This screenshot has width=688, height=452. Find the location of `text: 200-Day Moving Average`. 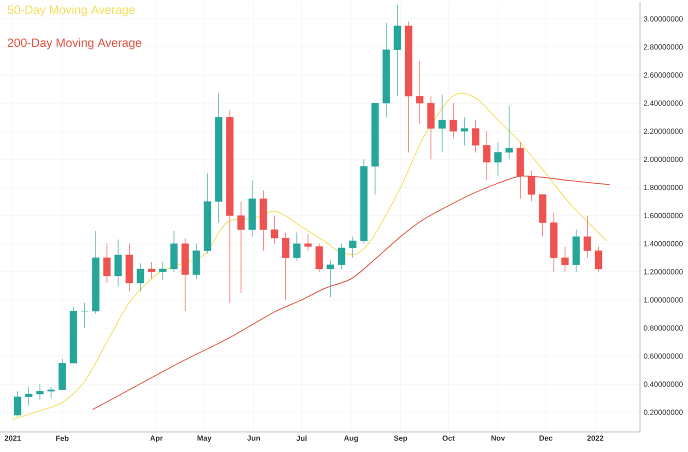

text: 200-Day Moving Average is located at coordinates (75, 44).